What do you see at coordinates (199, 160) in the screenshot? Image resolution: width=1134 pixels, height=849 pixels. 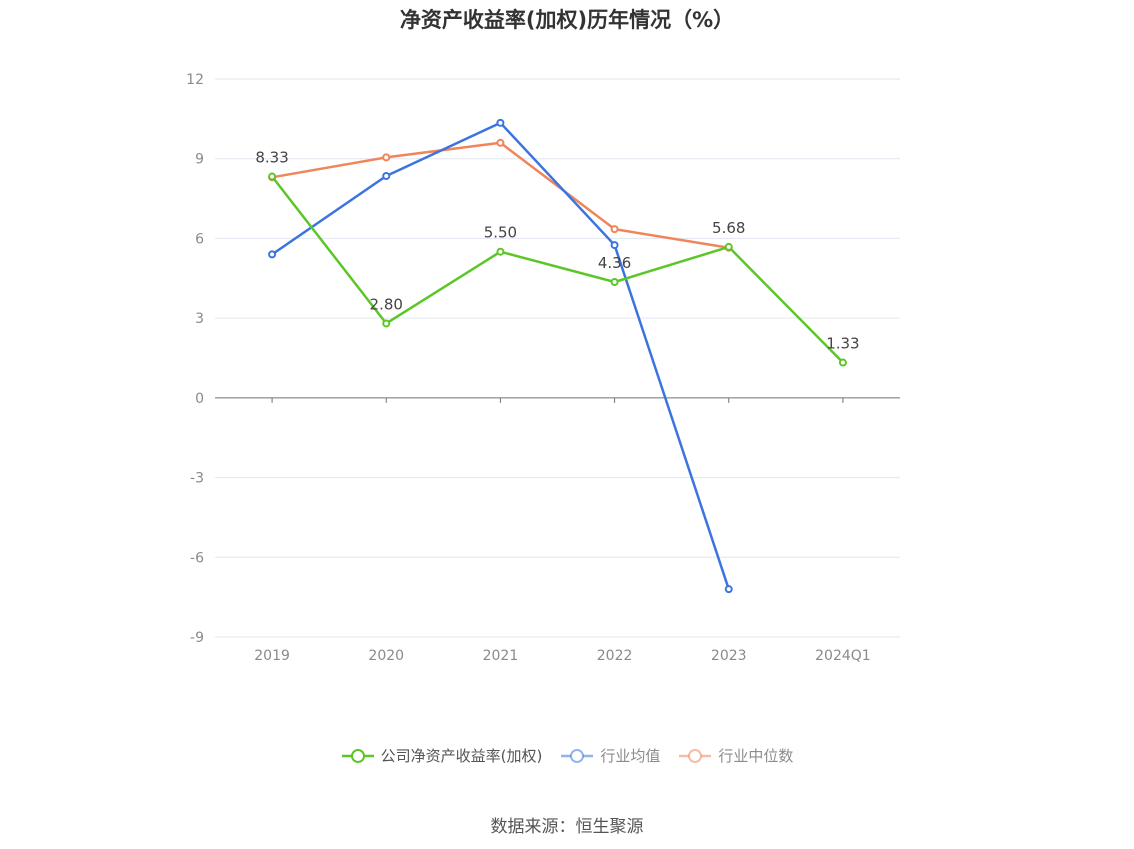 I see `y-tick-label: 9` at bounding box center [199, 160].